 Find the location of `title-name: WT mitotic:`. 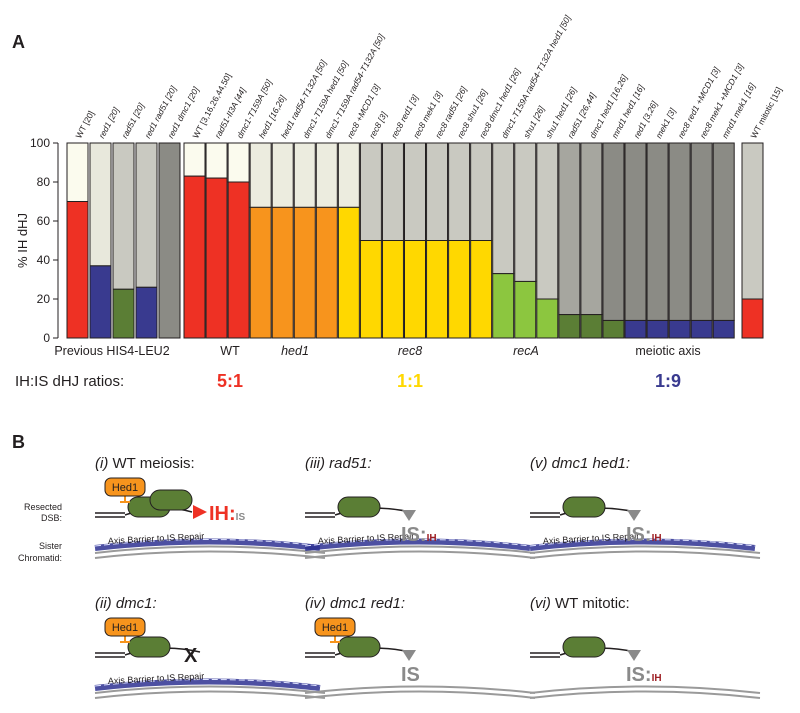

title-name: WT mitotic: is located at coordinates (592, 603).